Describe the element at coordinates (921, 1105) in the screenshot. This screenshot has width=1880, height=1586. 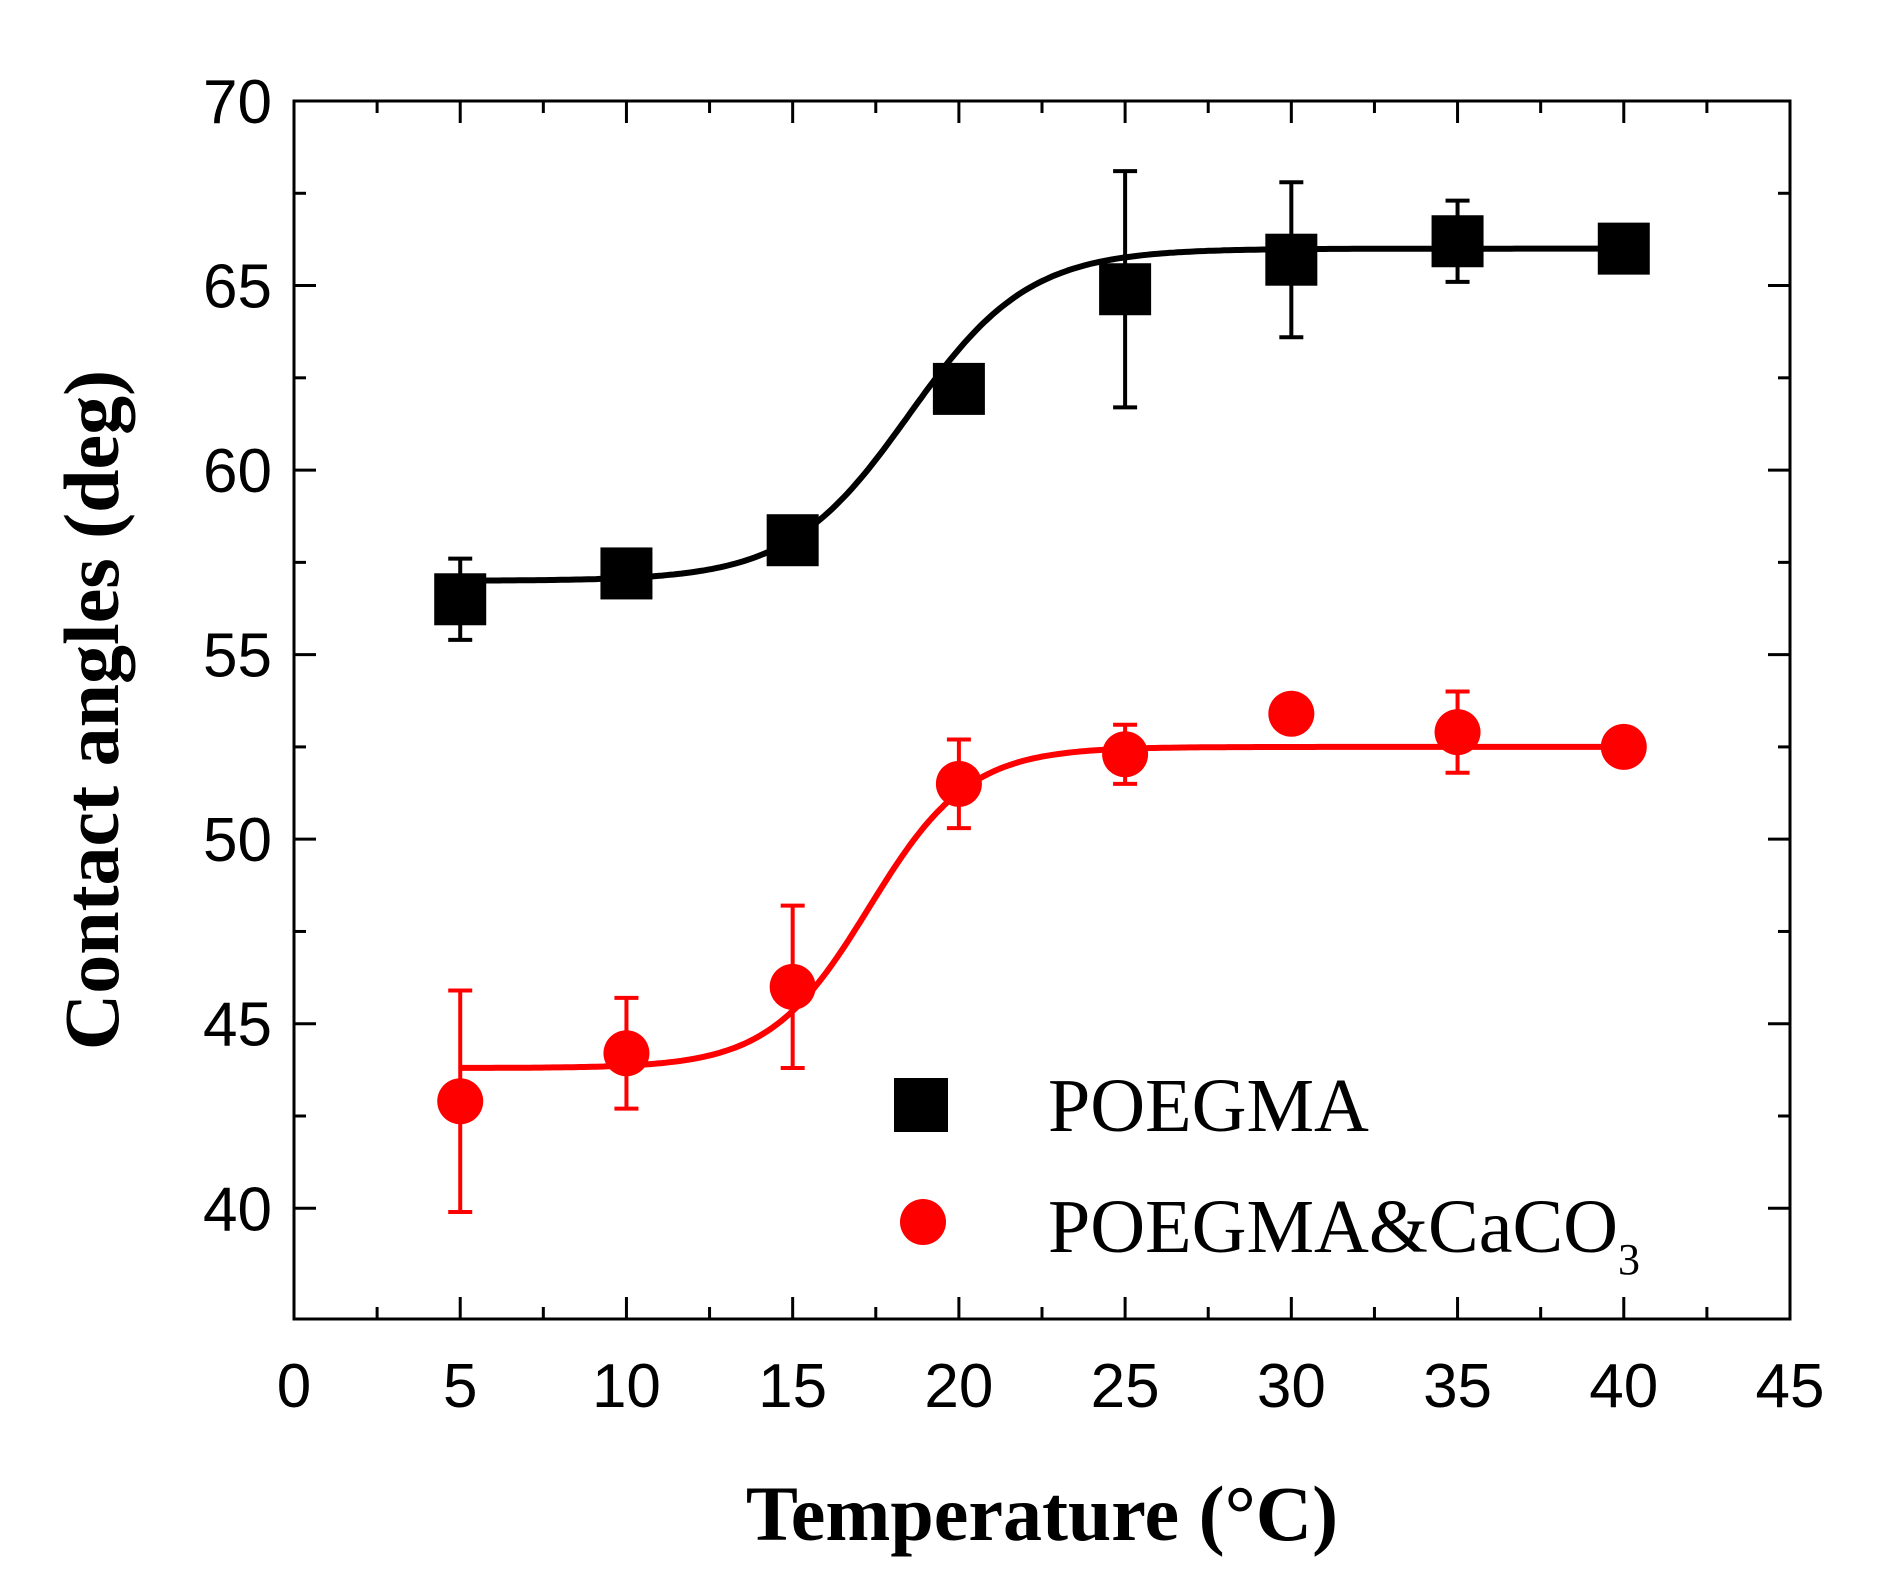
I see `legend-marker-poegma` at that location.